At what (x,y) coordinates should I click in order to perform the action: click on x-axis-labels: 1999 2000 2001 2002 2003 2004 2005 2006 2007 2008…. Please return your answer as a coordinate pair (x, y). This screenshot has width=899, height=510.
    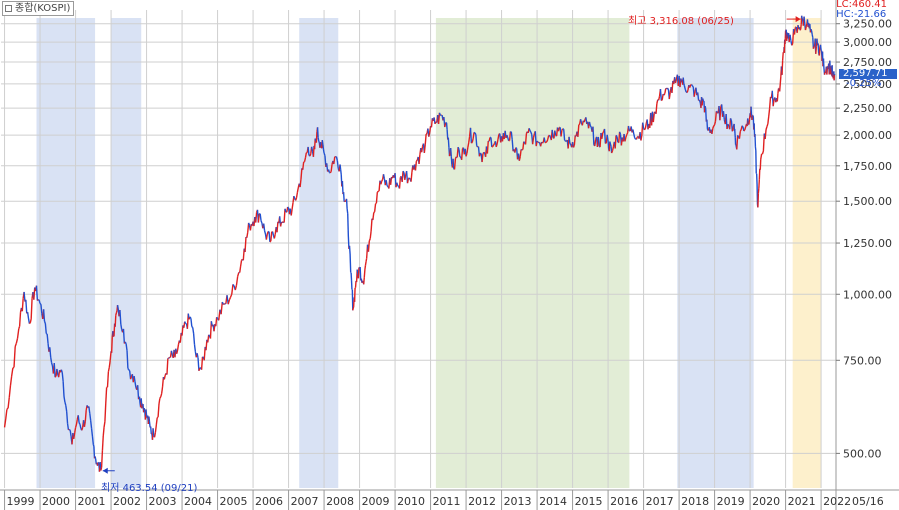
    Looking at the image, I should click on (427, 500).